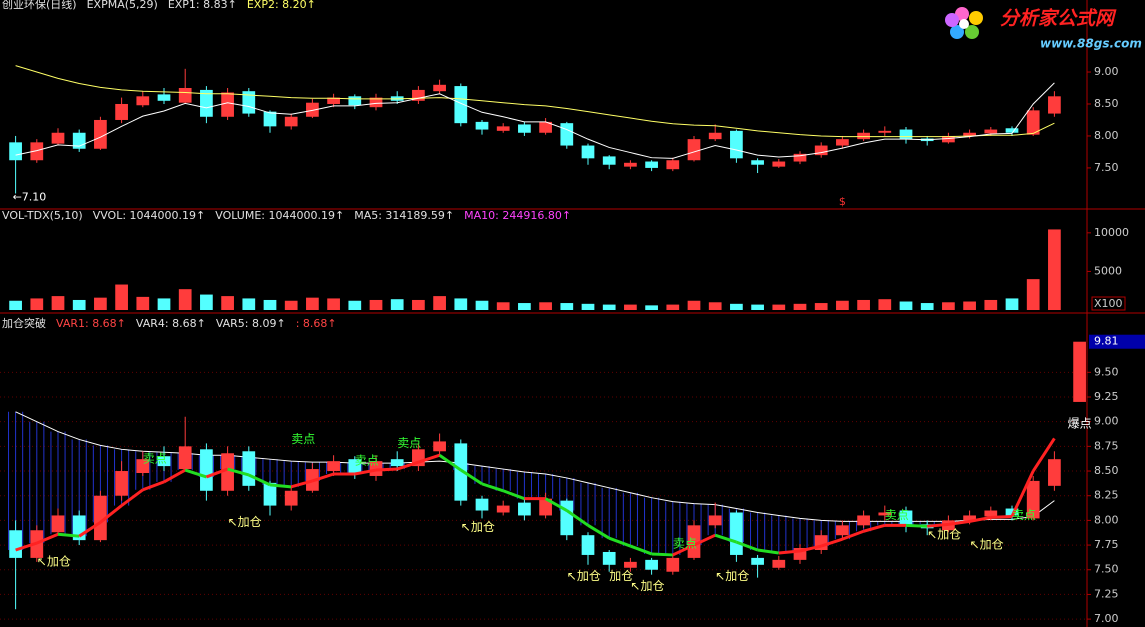  I want to click on legend-item: EXPMA(5,29), so click(122, 5).